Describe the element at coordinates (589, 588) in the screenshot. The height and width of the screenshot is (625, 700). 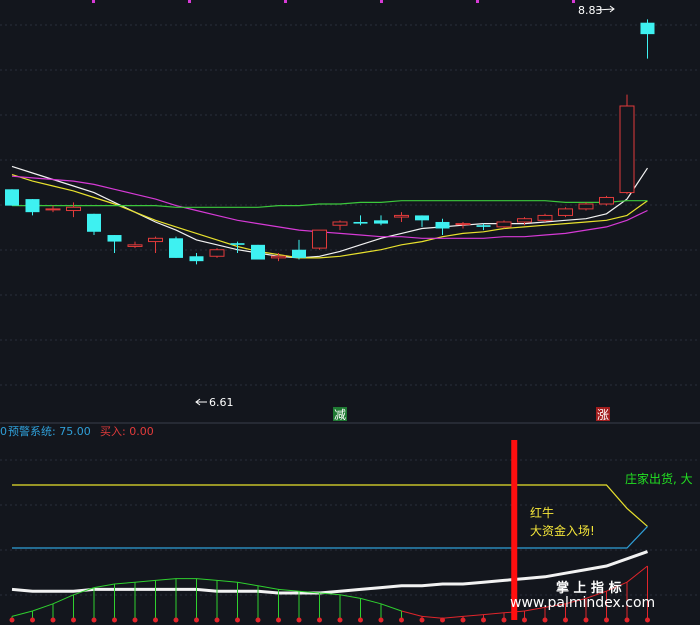
I see `watermark-cn: 掌 上 指 标` at that location.